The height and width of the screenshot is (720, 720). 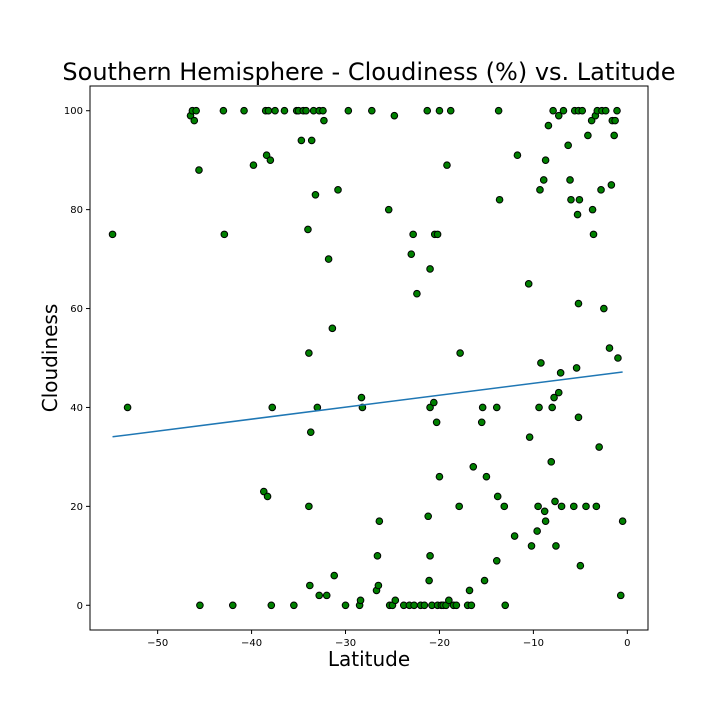 What do you see at coordinates (367, 404) in the screenshot?
I see `regression-line` at bounding box center [367, 404].